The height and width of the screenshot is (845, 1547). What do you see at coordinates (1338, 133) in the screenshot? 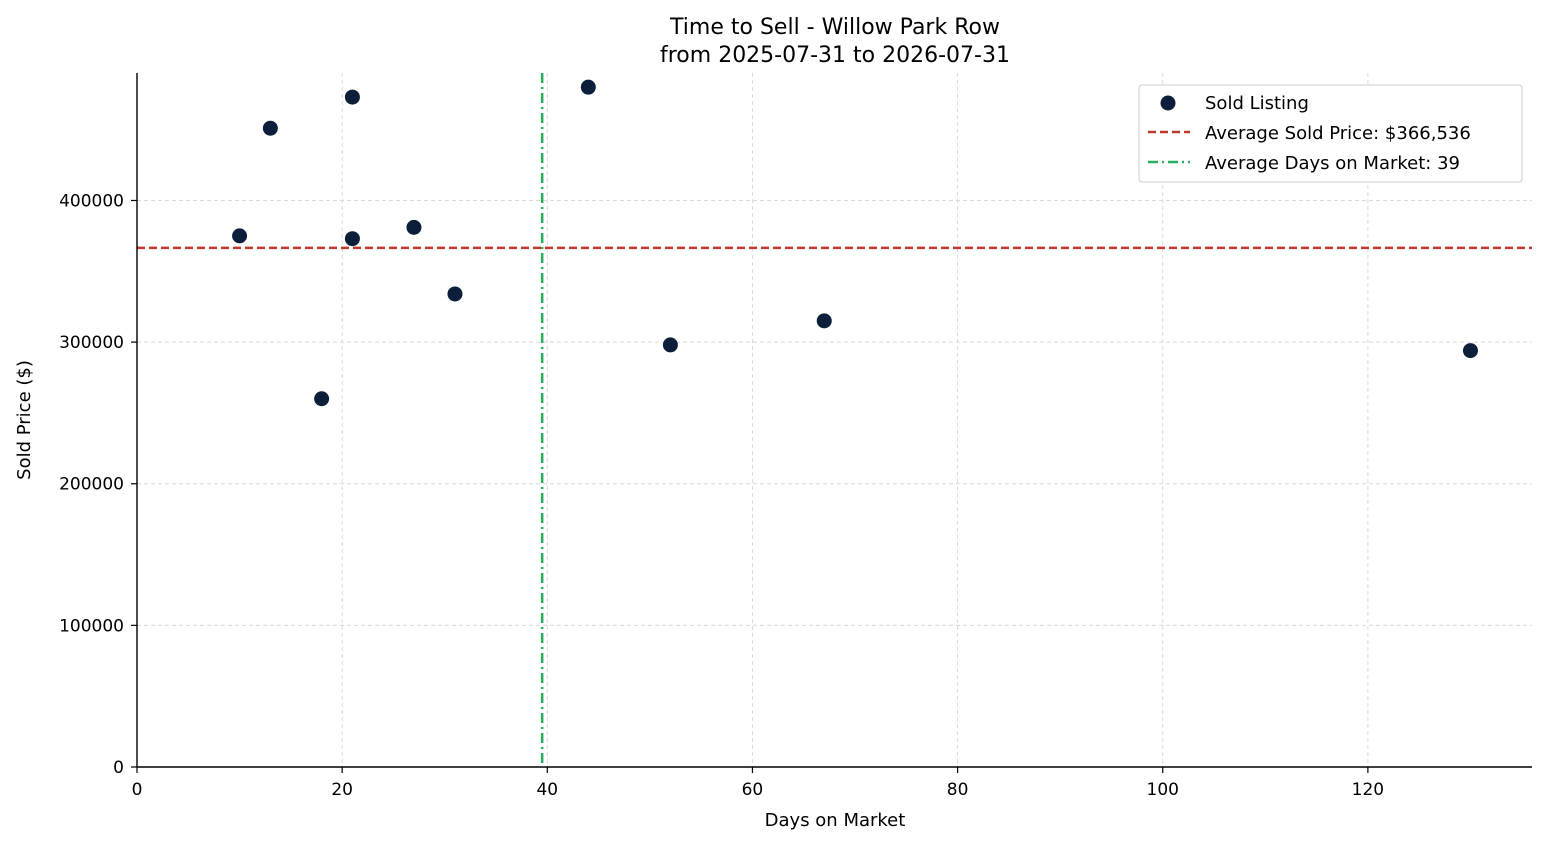
I see `legend-label-avg-price: Average Sold Price: $366,536` at bounding box center [1338, 133].